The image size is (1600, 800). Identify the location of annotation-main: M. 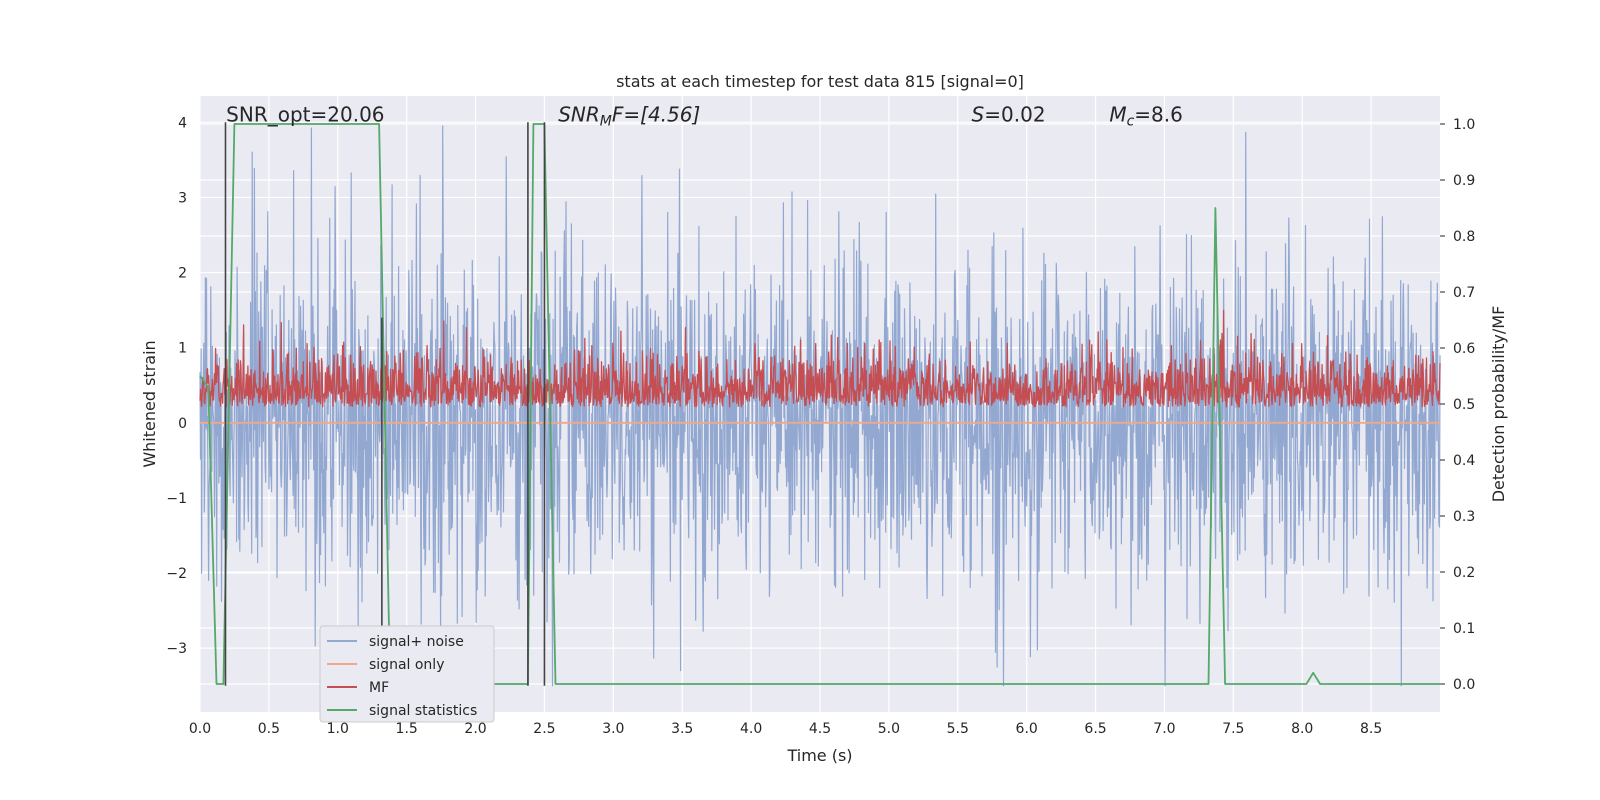
(1117, 114).